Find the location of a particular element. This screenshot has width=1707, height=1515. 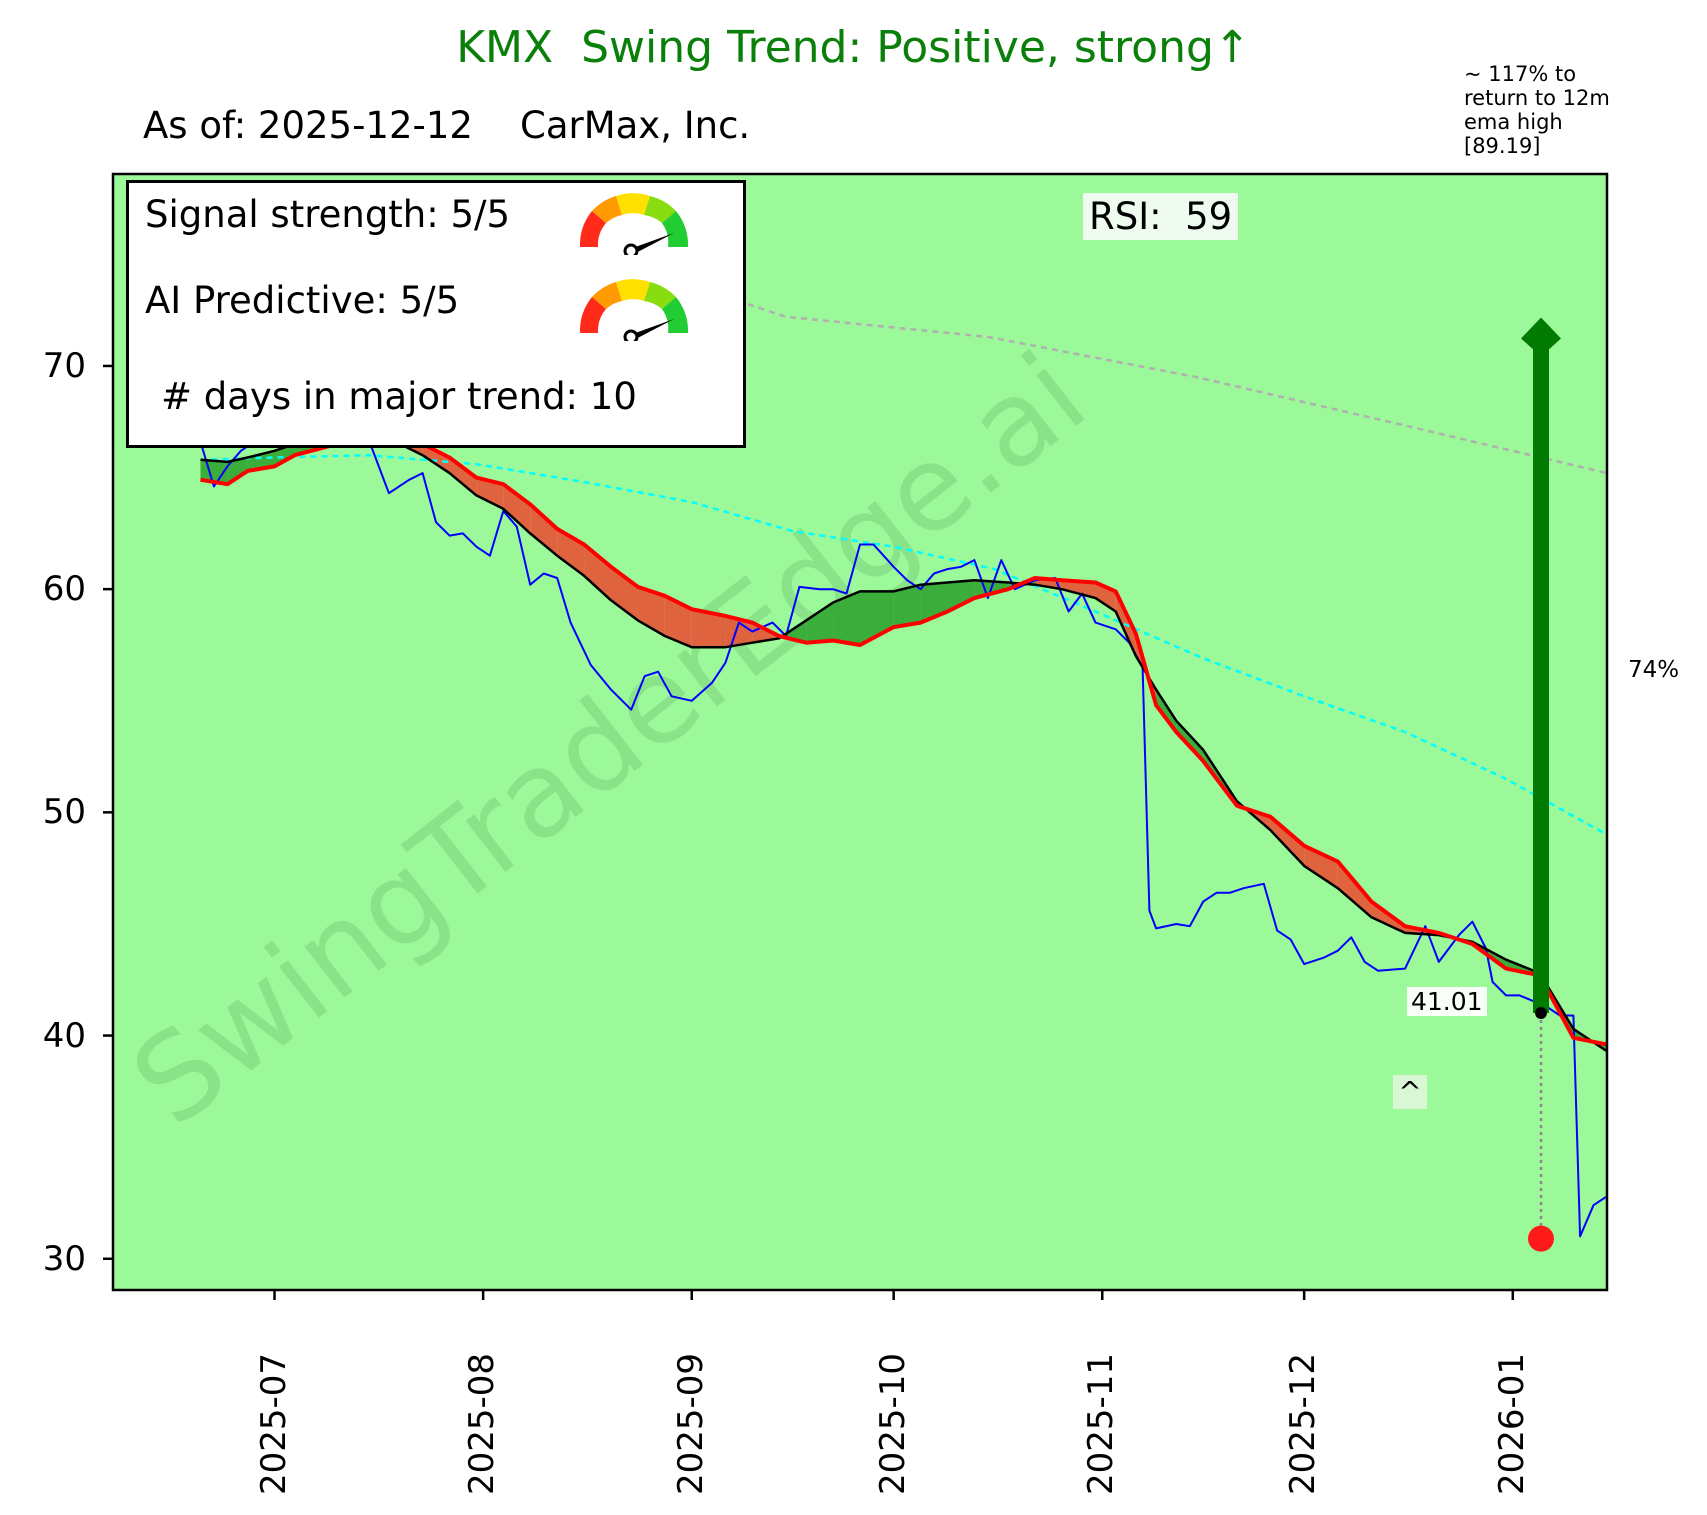

ema-high-note: ~ 117% to return to 12m ema high [89.19] is located at coordinates (1584, 110).